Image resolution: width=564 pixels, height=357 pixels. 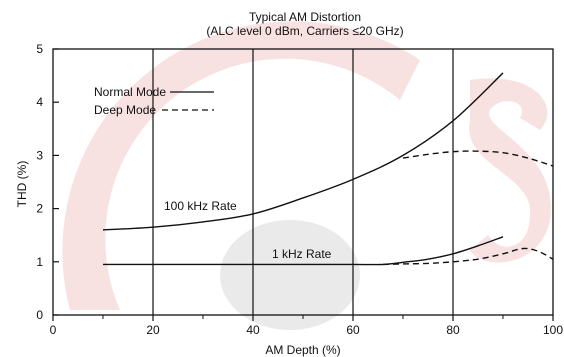 I want to click on annotation-1khz-rate: 1 kHz Rate, so click(x=302, y=254).